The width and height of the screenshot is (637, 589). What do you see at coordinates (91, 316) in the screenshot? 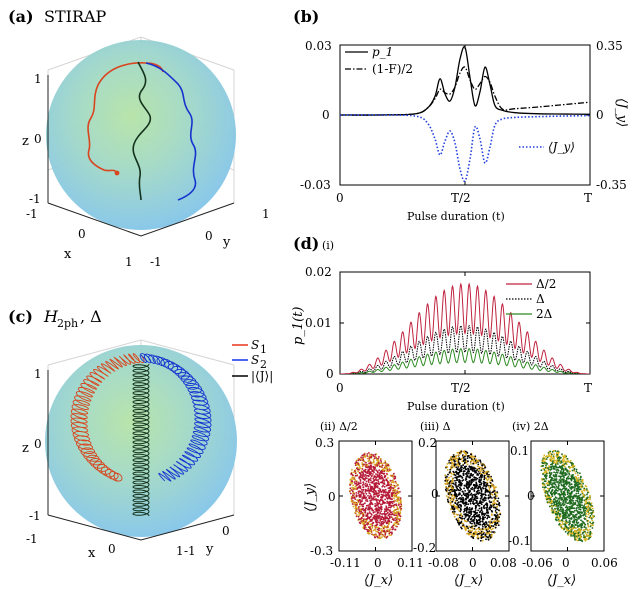
I see `panel-c-title-tail: , Δ` at bounding box center [91, 316].